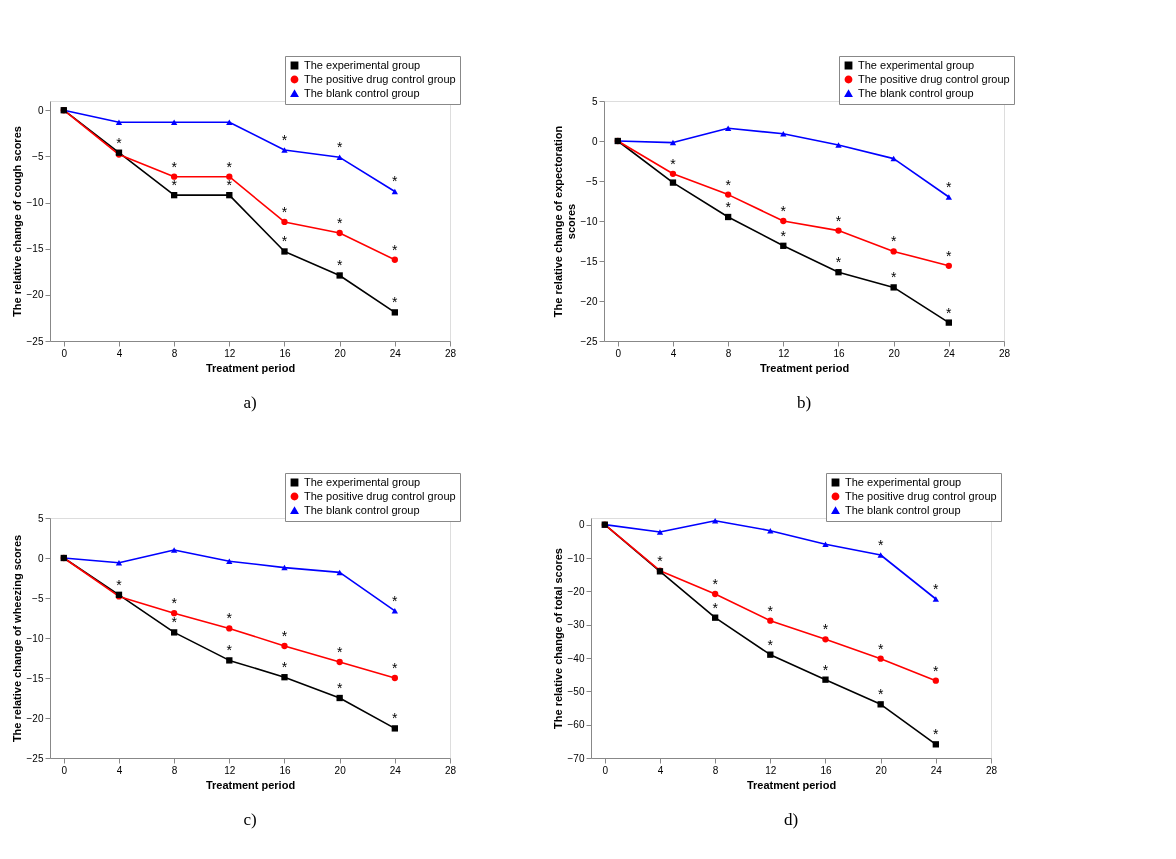 Image resolution: width=1176 pixels, height=859 pixels. What do you see at coordinates (174, 770) in the screenshot?
I see `x-tick-label: 8` at bounding box center [174, 770].